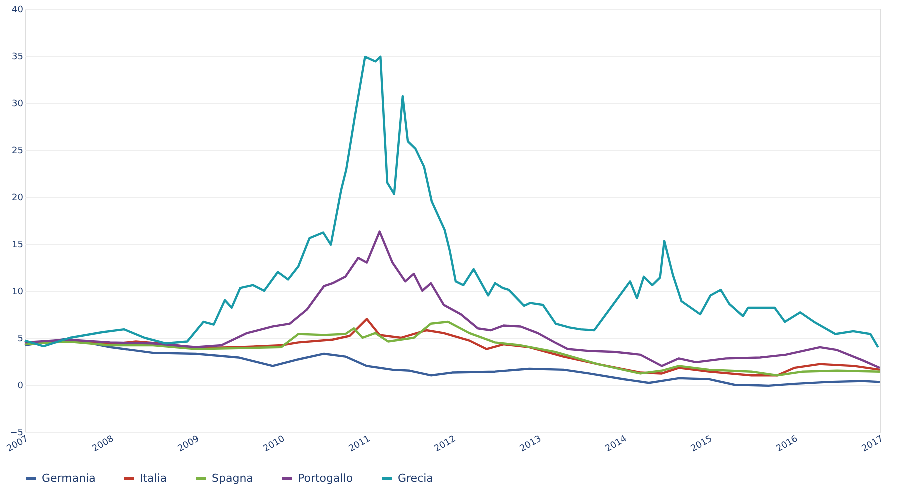 This screenshot has height=501, width=898. What do you see at coordinates (154, 478) in the screenshot?
I see `legend-label: Italia` at bounding box center [154, 478].